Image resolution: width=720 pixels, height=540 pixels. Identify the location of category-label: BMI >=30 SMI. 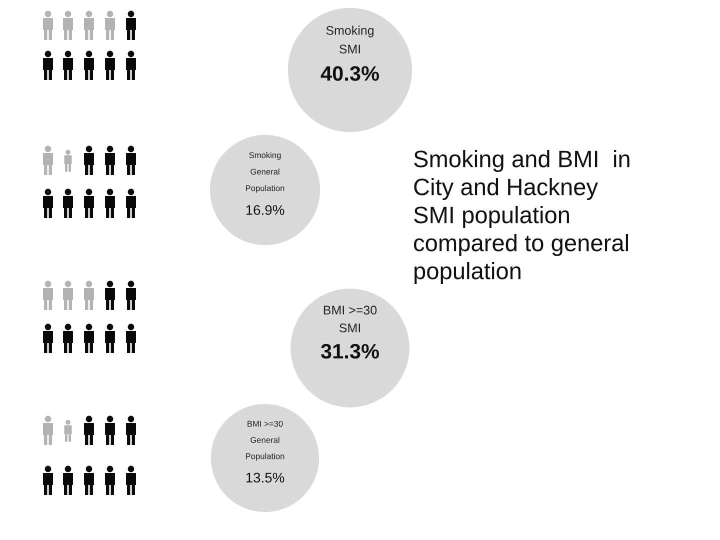
(350, 319).